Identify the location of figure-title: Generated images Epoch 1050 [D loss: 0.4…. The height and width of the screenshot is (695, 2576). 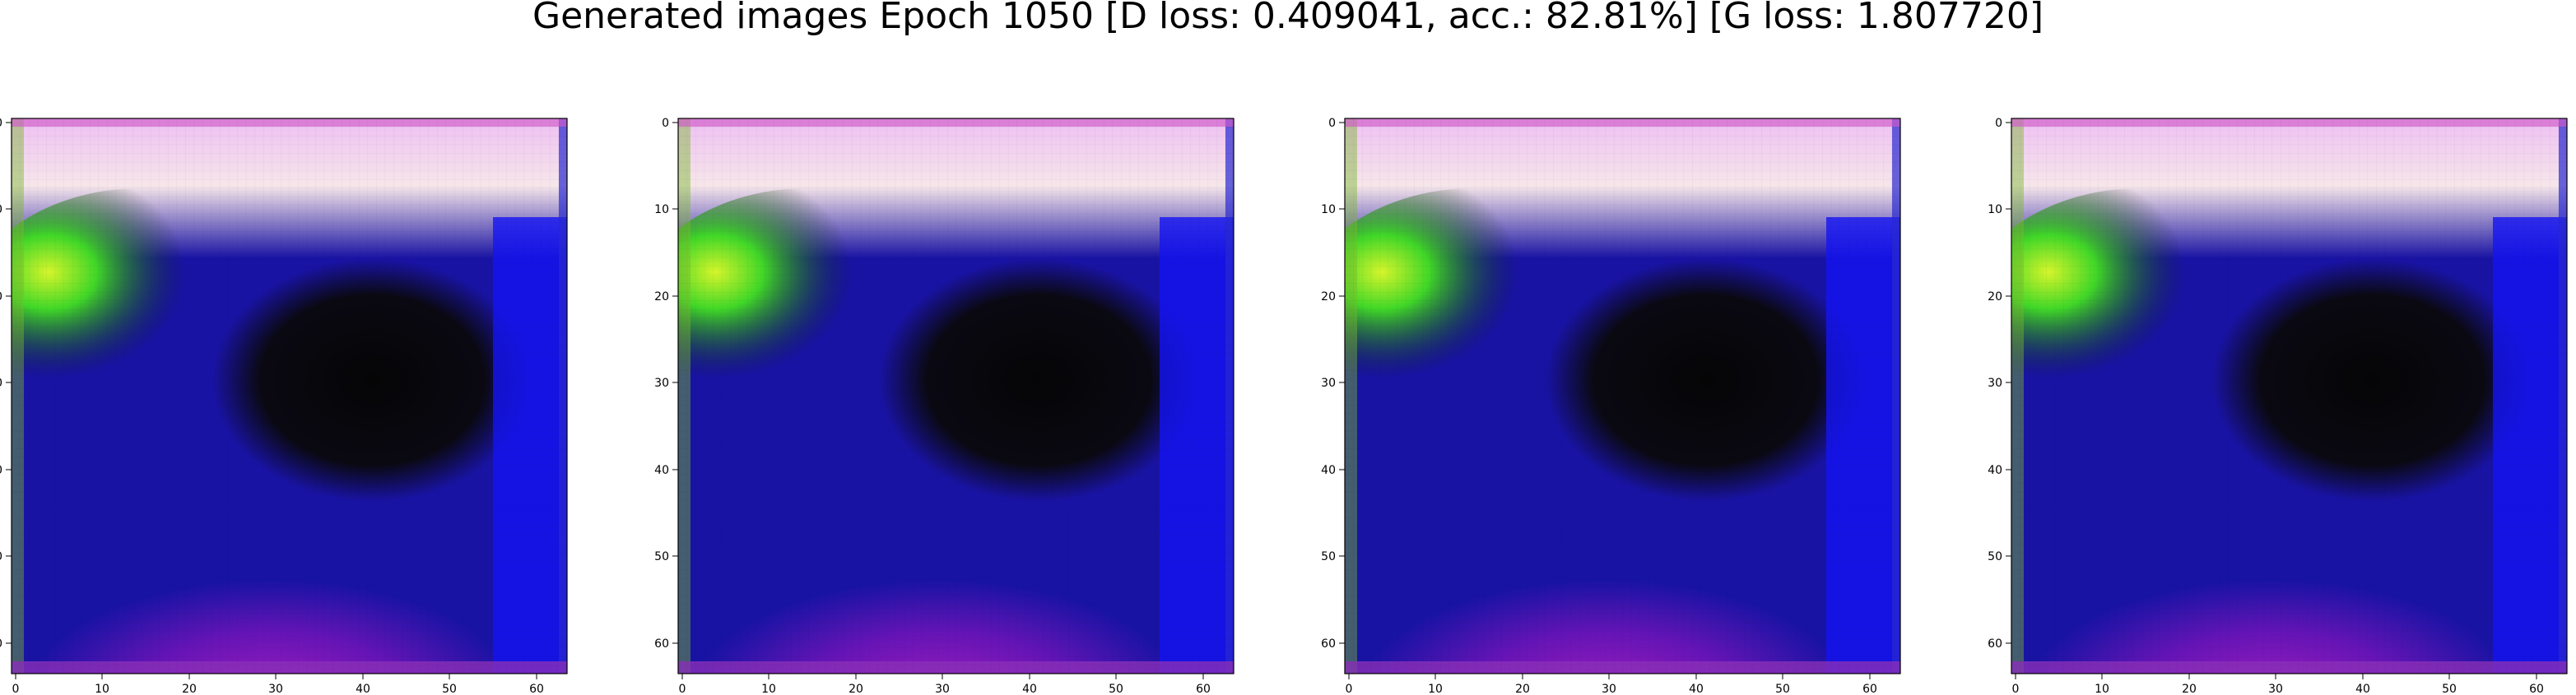
(1288, 18).